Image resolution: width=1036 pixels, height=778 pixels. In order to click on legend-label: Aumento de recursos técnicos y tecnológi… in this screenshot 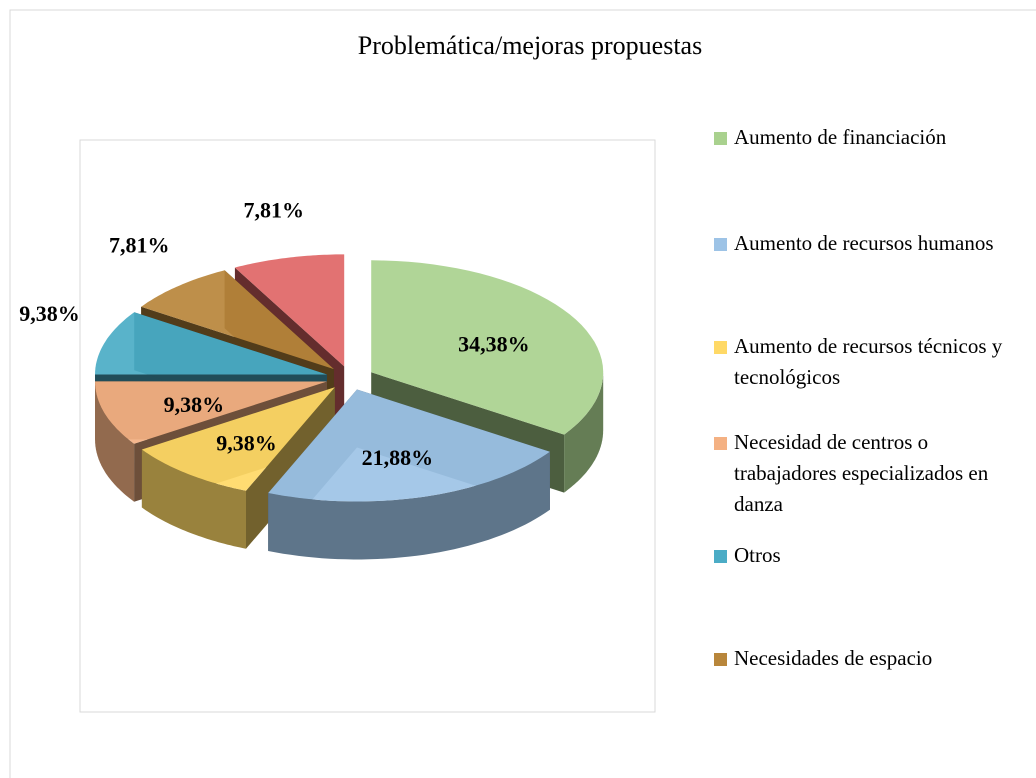, I will do `click(868, 361)`.